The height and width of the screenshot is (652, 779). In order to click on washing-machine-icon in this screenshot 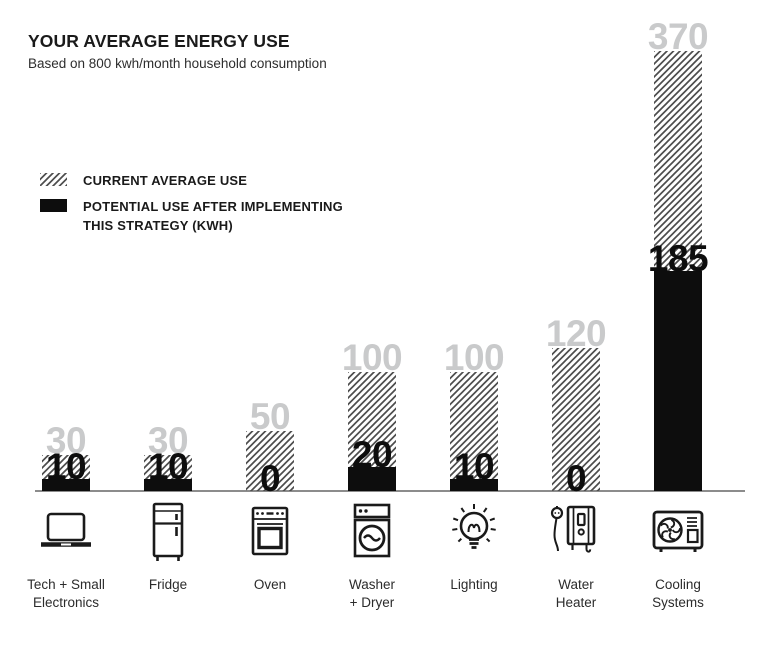, I will do `click(372, 533)`.